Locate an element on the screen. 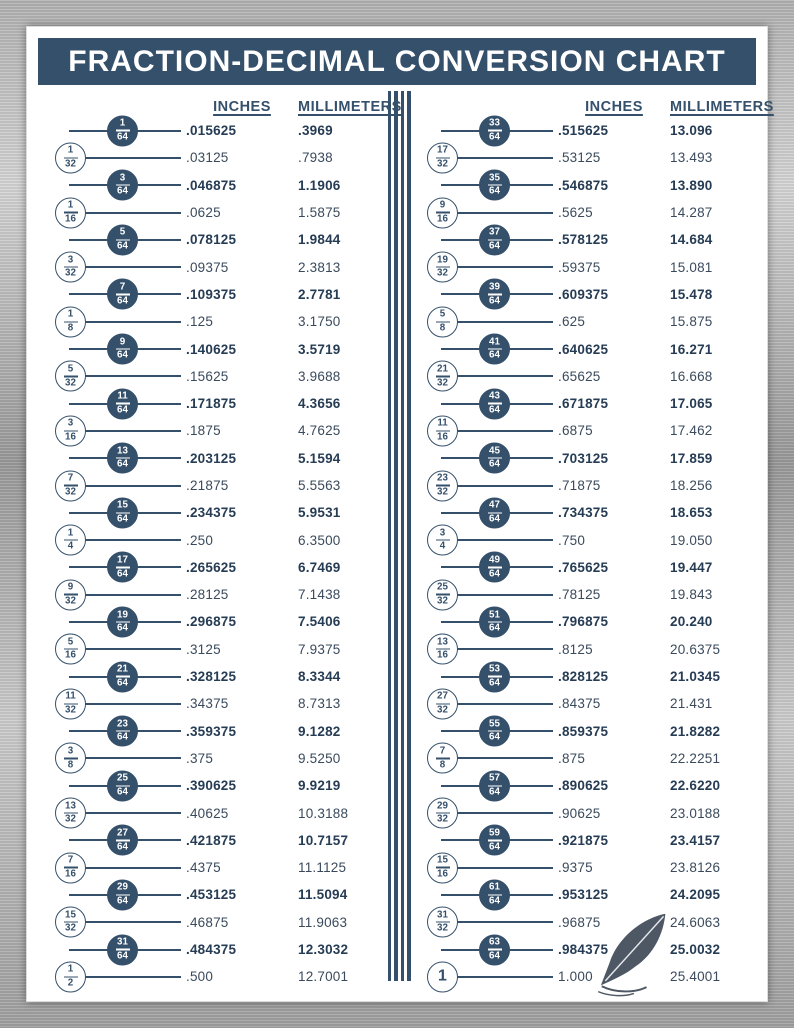  fraction-cell: 59 64 is located at coordinates (485, 840).